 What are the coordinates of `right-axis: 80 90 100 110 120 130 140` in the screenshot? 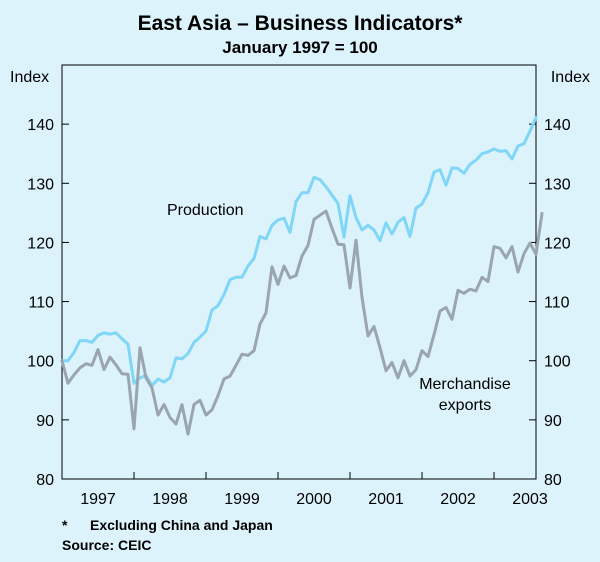 It's located at (550, 303).